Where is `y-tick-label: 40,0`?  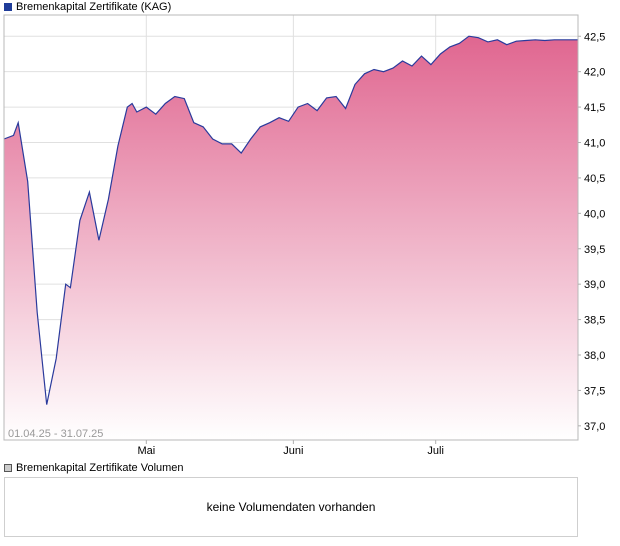 y-tick-label: 40,0 is located at coordinates (594, 214).